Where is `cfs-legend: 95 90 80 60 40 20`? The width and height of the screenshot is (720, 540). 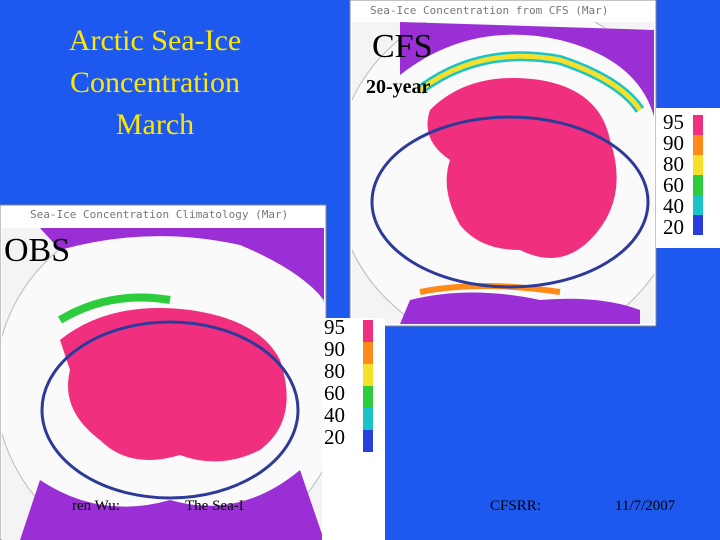
cfs-legend: 95 90 80 60 40 20 is located at coordinates (673, 175).